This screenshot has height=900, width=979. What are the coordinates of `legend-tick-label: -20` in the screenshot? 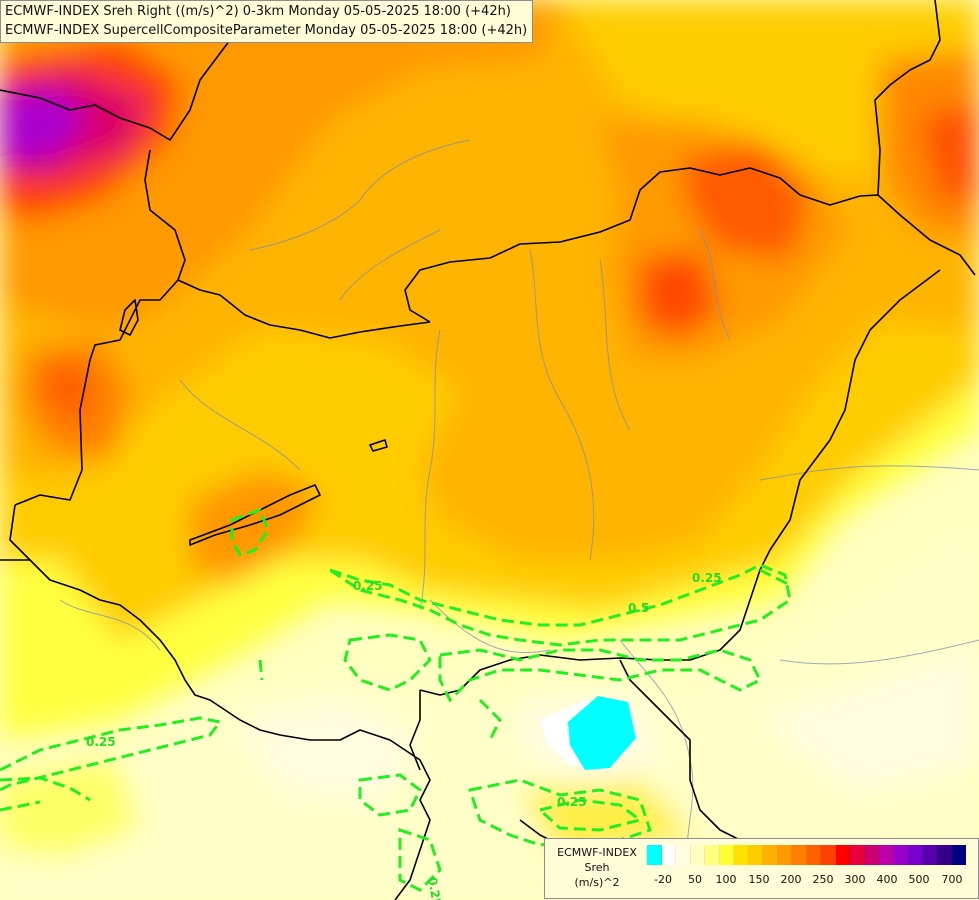 It's located at (663, 879).